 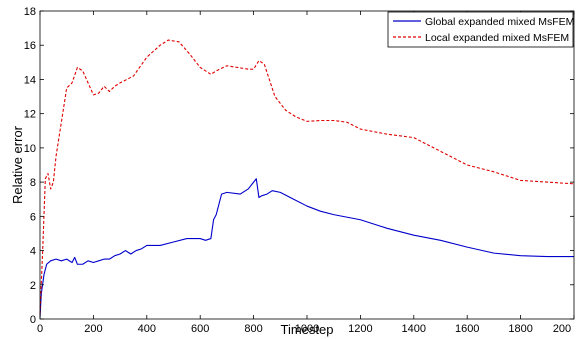 I want to click on y-tick-label: 0, so click(x=33, y=320).